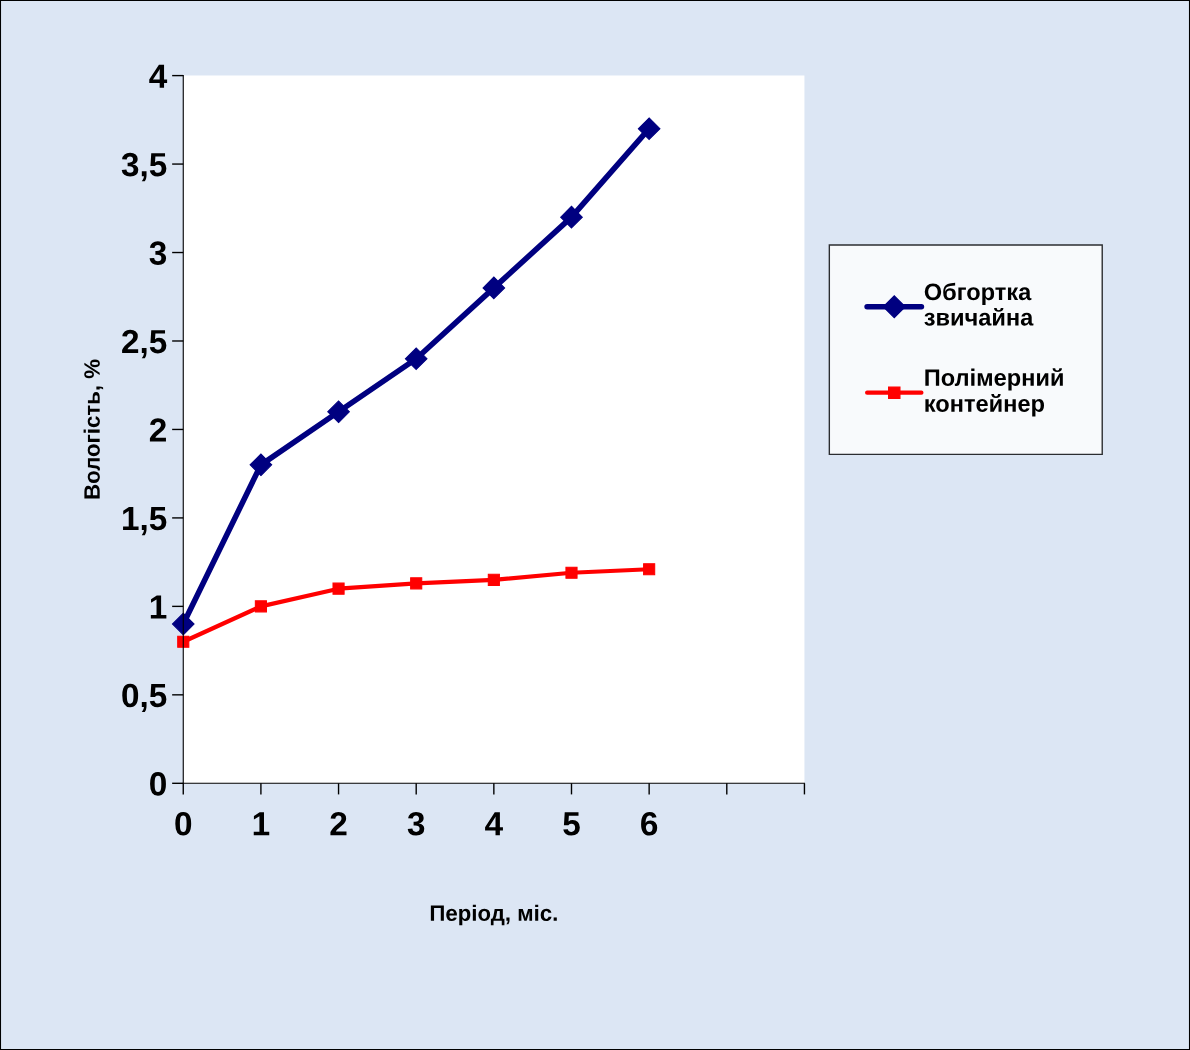  Describe the element at coordinates (158, 784) in the screenshot. I see `y-tick-label: 0` at that location.